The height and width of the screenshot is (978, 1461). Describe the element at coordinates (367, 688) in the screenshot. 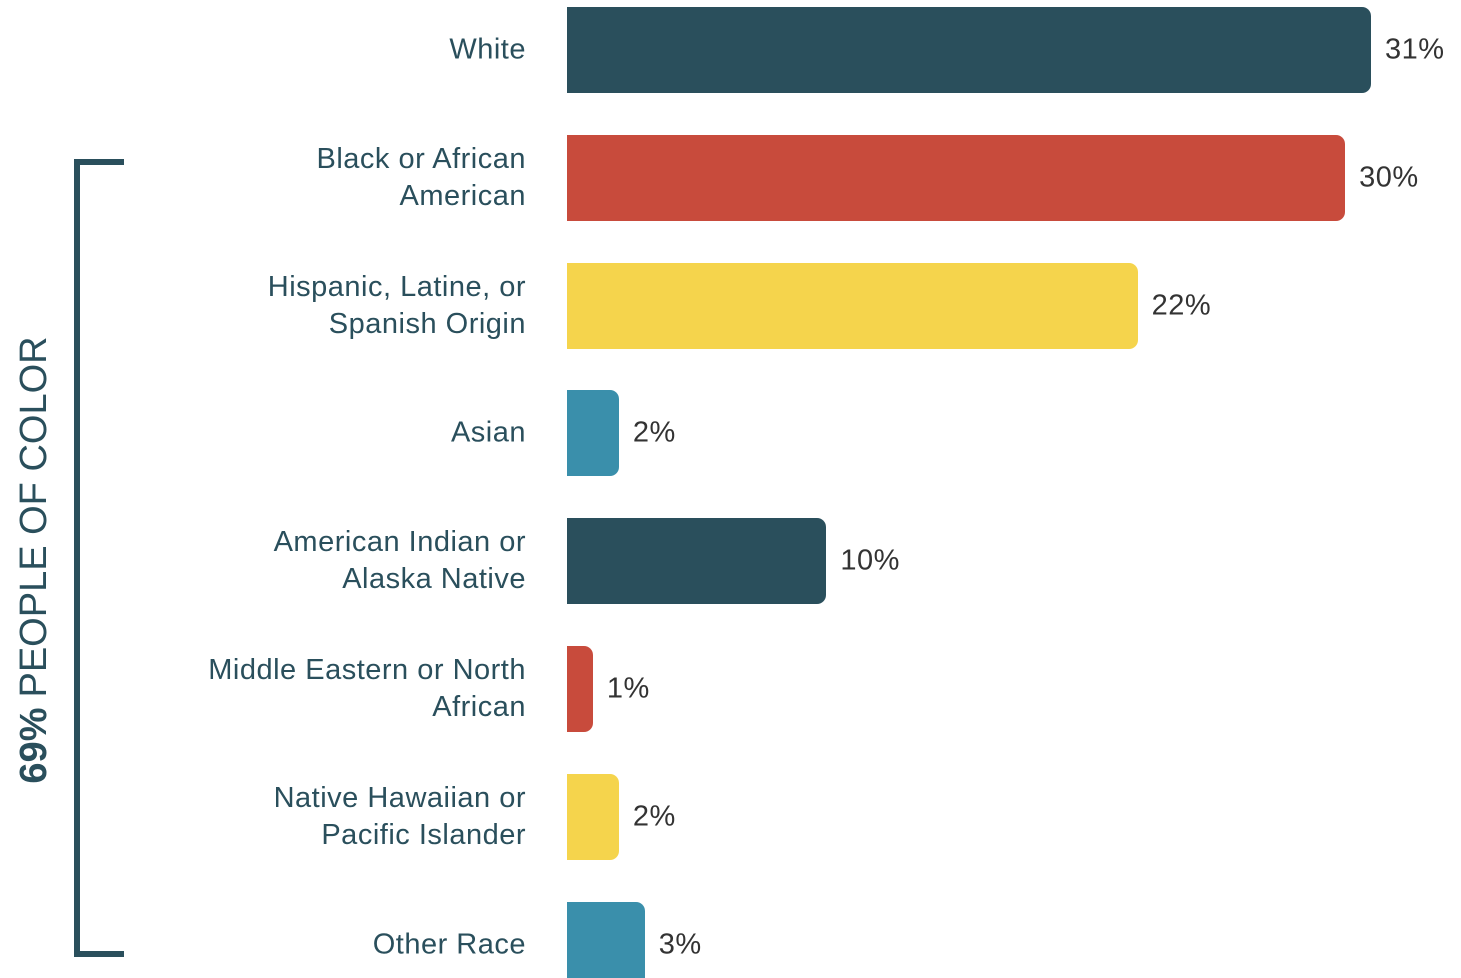

I see `category-label: Middle Eastern or North African` at that location.